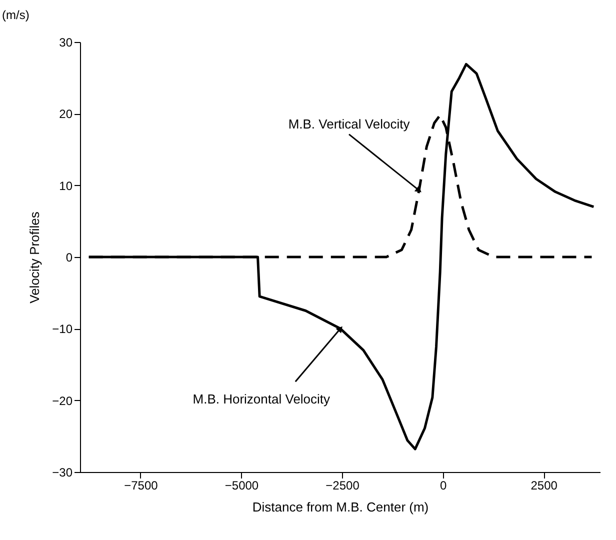 The width and height of the screenshot is (616, 540). Describe the element at coordinates (241, 485) in the screenshot. I see `x-tick-label: −5000` at that location.